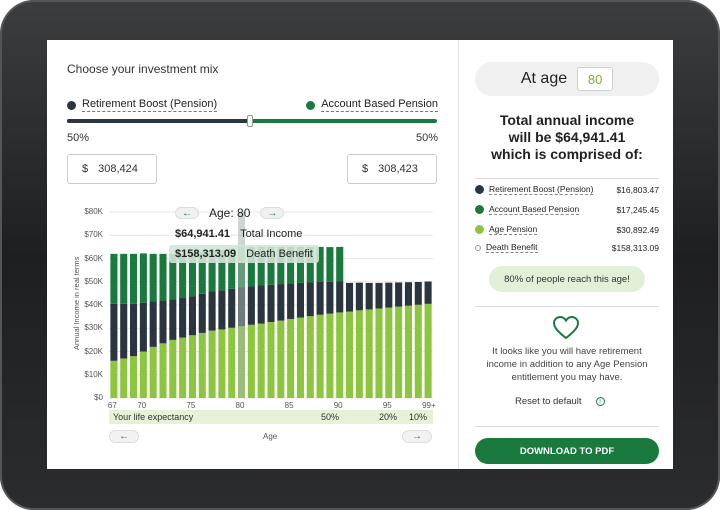  I want to click on mix-slider, so click(252, 121).